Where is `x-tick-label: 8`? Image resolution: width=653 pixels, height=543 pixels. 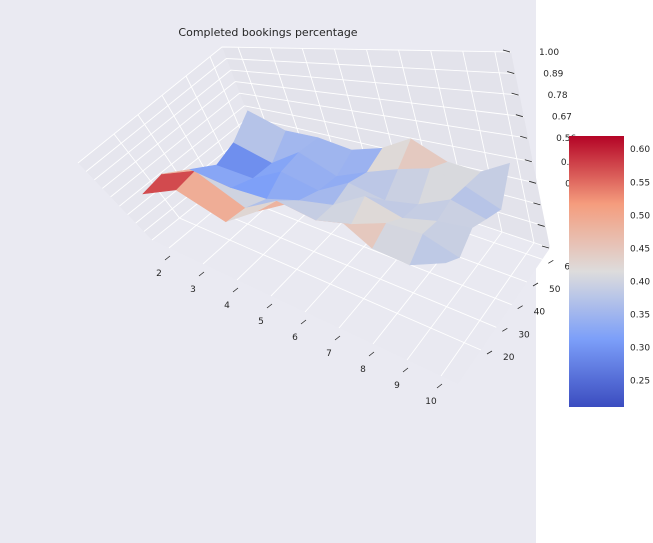 x-tick-label: 8 is located at coordinates (363, 370).